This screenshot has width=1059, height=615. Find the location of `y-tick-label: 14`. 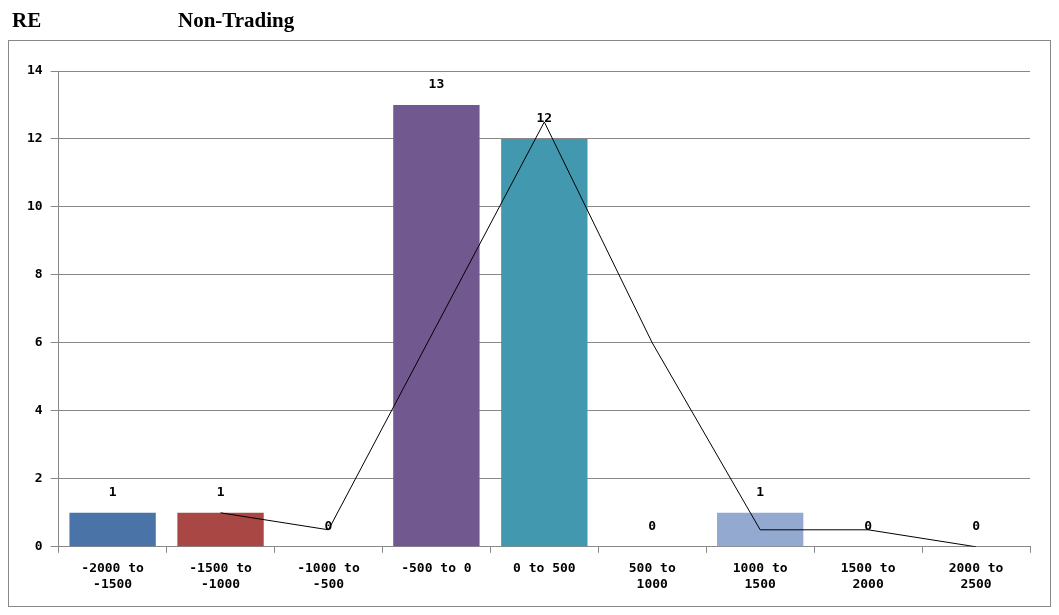

y-tick-label: 14 is located at coordinates (35, 70).